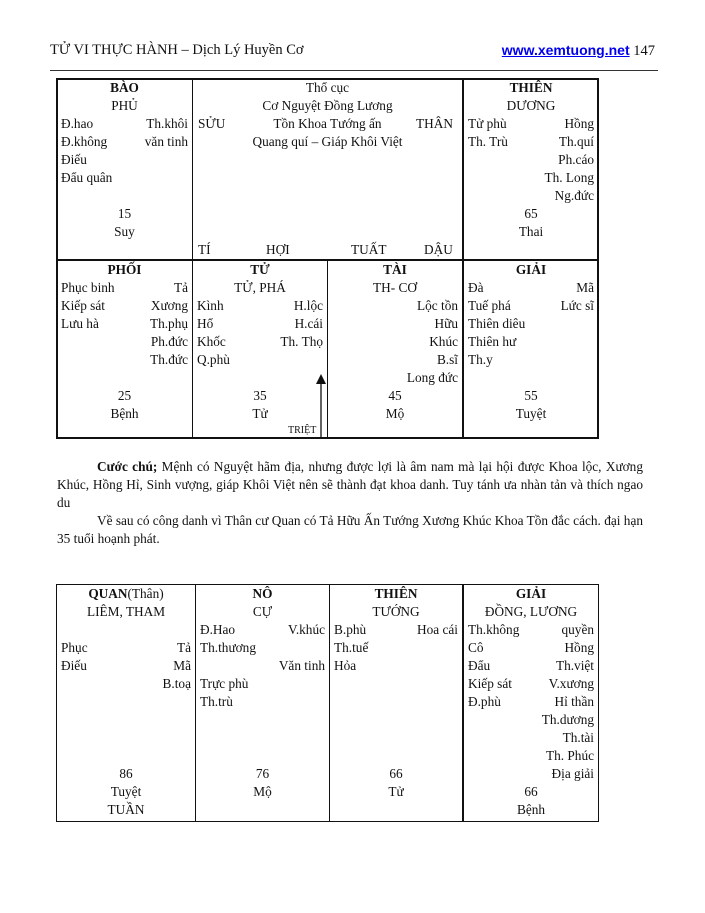  What do you see at coordinates (124, 87) in the screenshot?
I see `palace-title: BÀO` at bounding box center [124, 87].